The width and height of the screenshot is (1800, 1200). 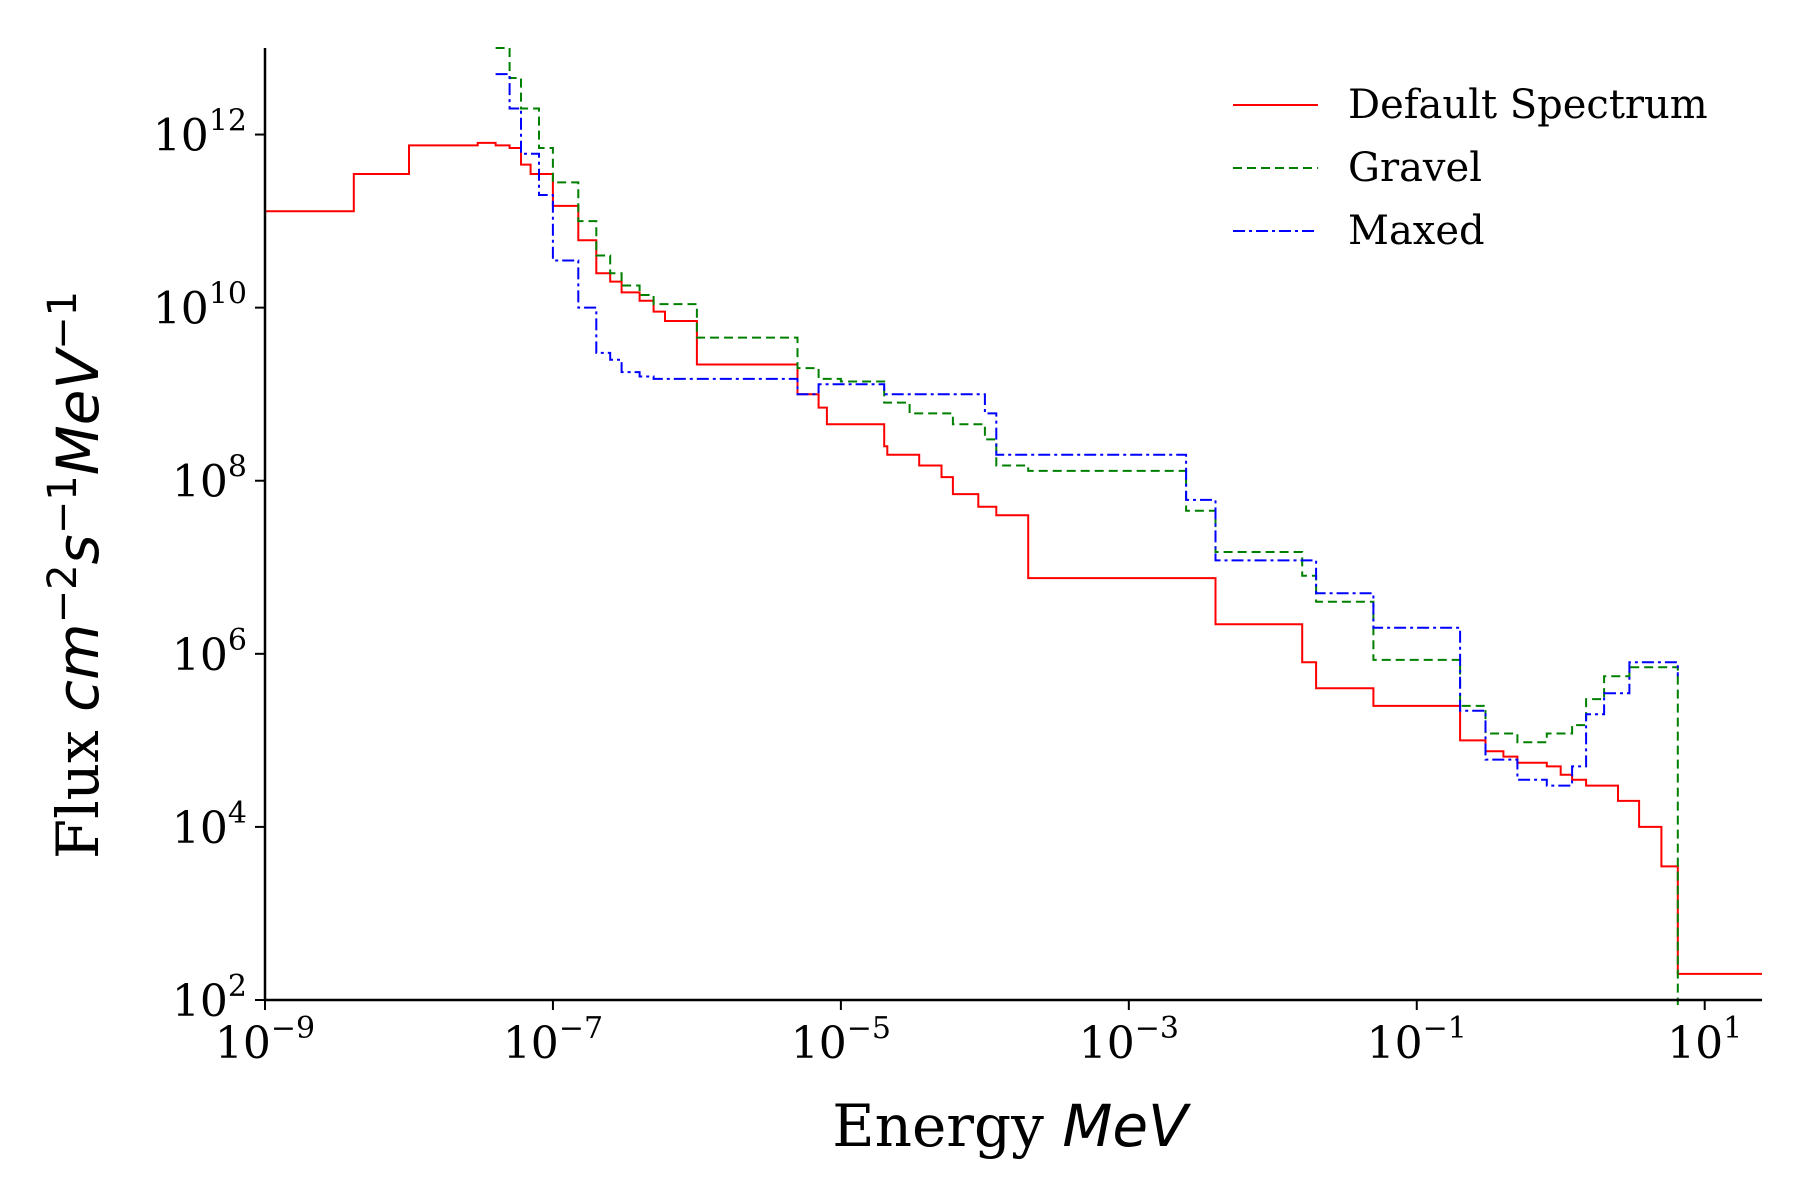 I want to click on legend-label-0: Default Spectrum, so click(x=1528, y=105).